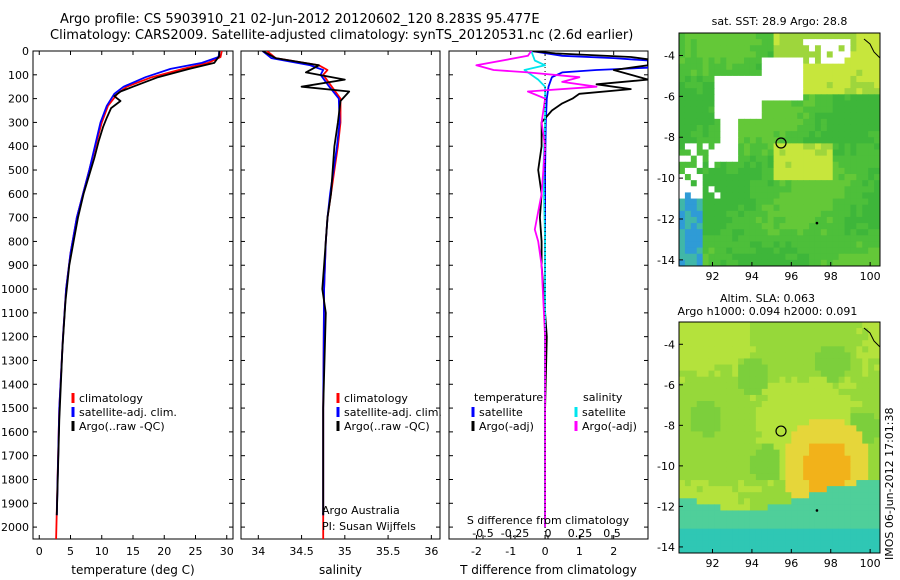  Describe the element at coordinates (817, 223) in the screenshot. I see `island-dot` at that location.